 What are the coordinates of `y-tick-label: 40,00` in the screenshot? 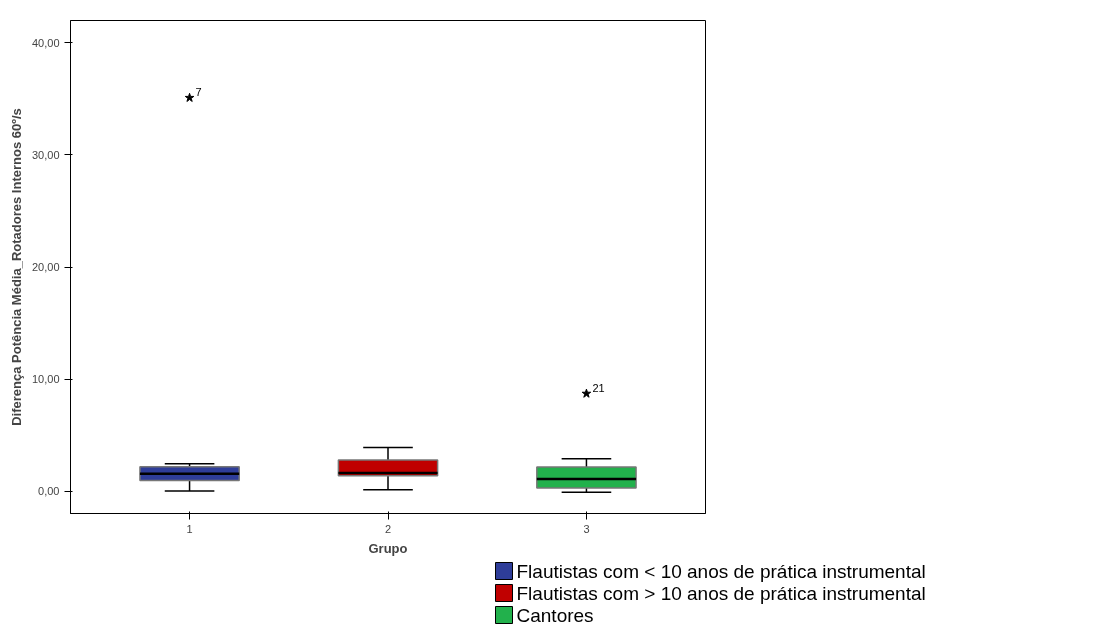 It's located at (45, 42).